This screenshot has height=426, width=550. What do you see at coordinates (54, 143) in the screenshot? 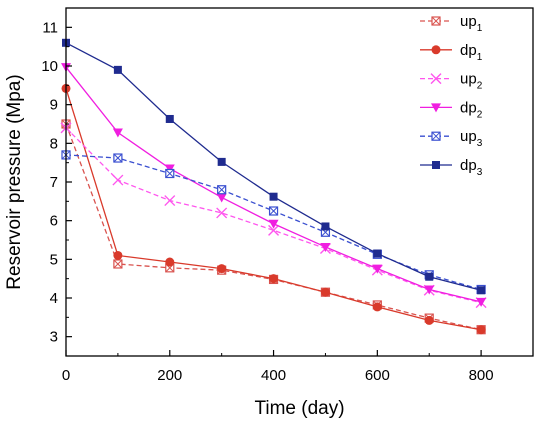
I see `y-tick-label: 8` at bounding box center [54, 143].